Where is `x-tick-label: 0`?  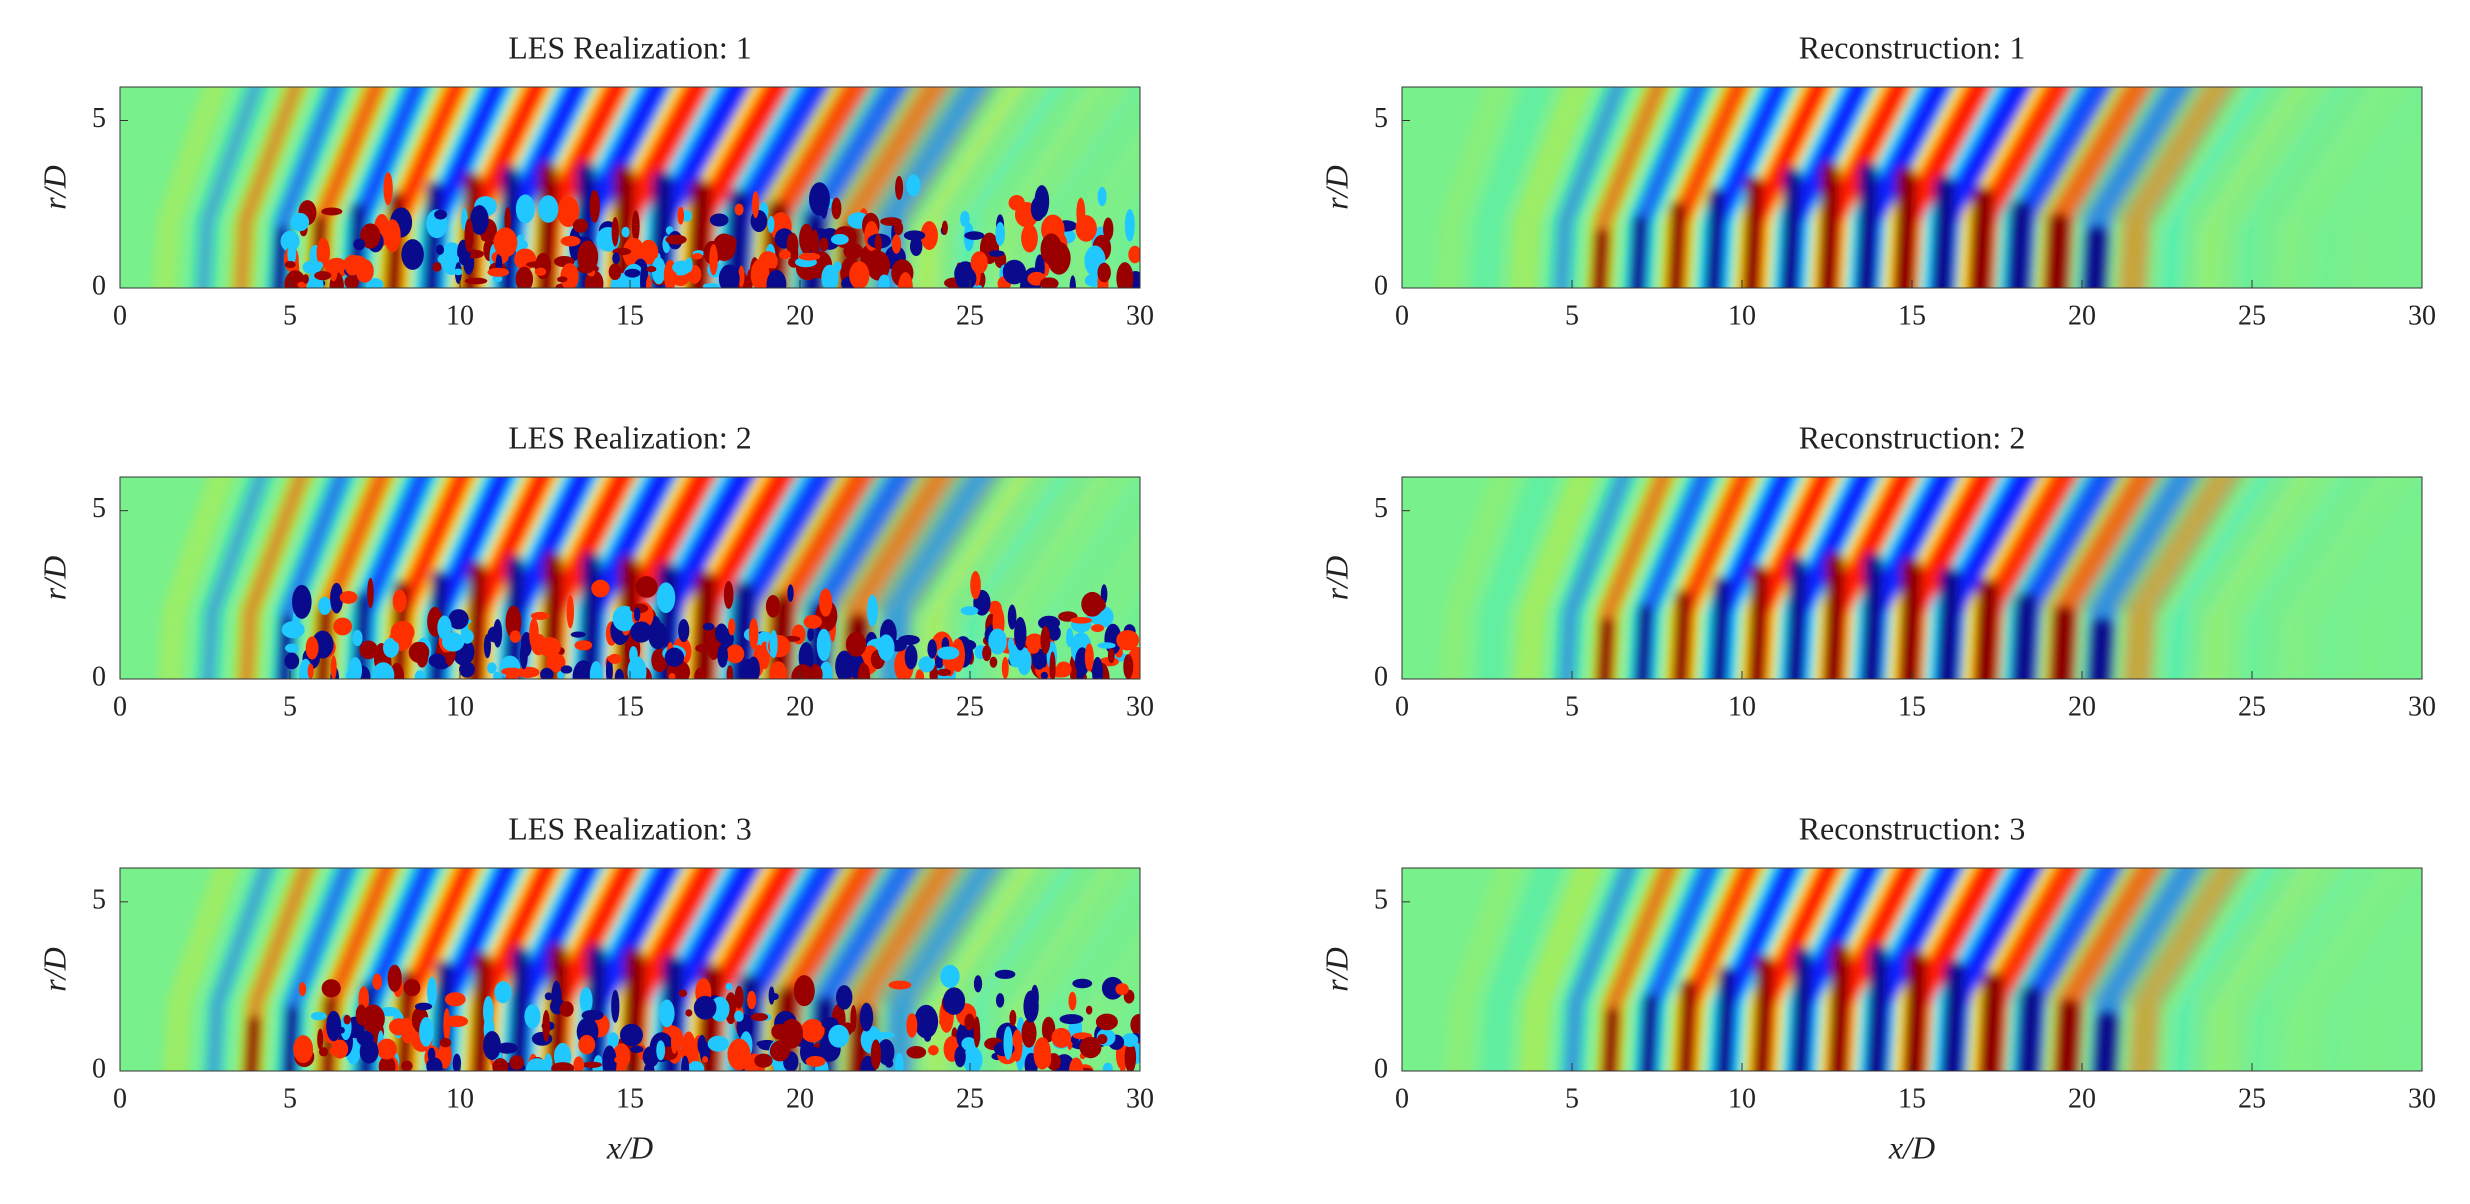 x-tick-label: 0 is located at coordinates (120, 1098).